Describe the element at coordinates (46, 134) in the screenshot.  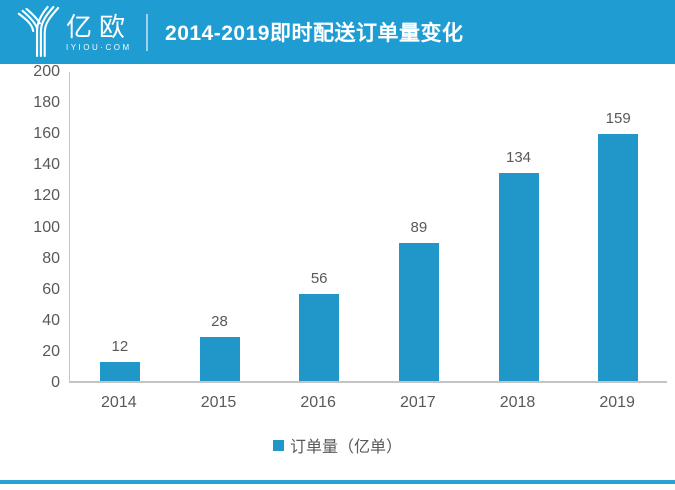
I see `y-axis-tick-label: 160` at that location.